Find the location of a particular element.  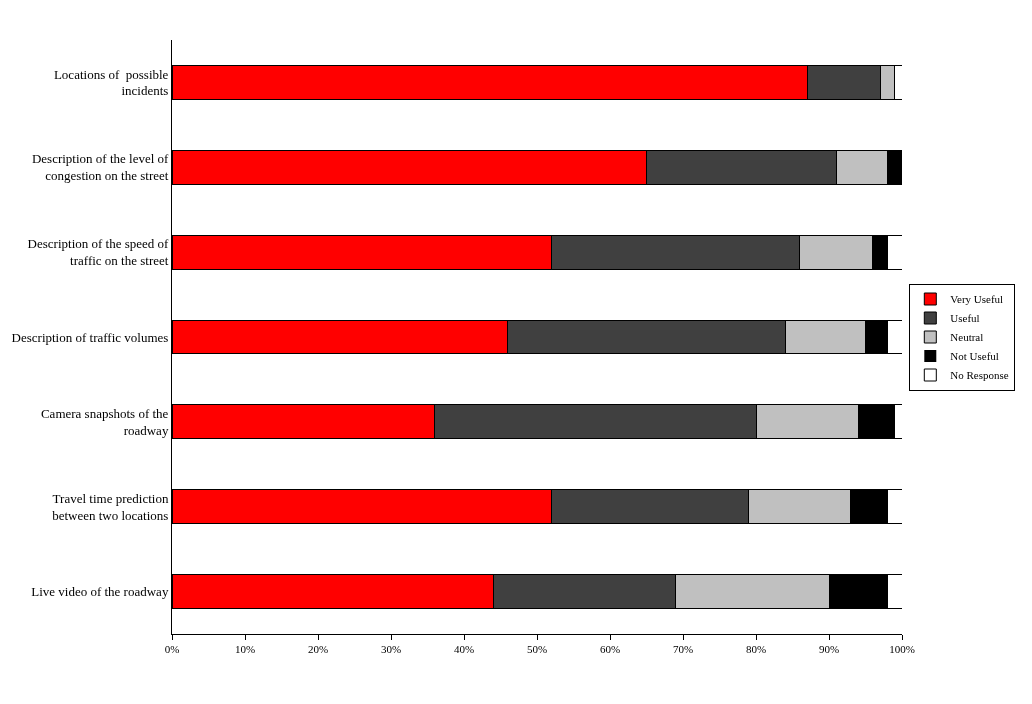

y-tick-label: Description of the level of congestion on the street is located at coordinates (100, 167).